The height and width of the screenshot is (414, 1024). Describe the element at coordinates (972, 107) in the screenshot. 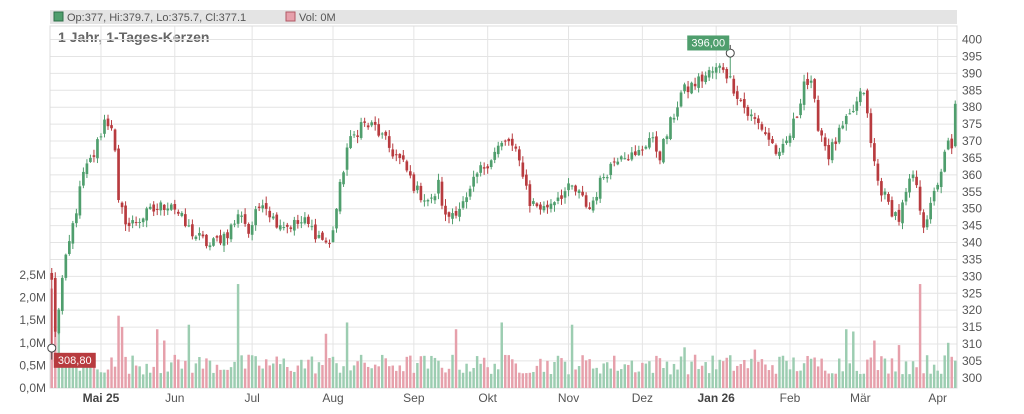

I see `price-tick-label: 380` at that location.